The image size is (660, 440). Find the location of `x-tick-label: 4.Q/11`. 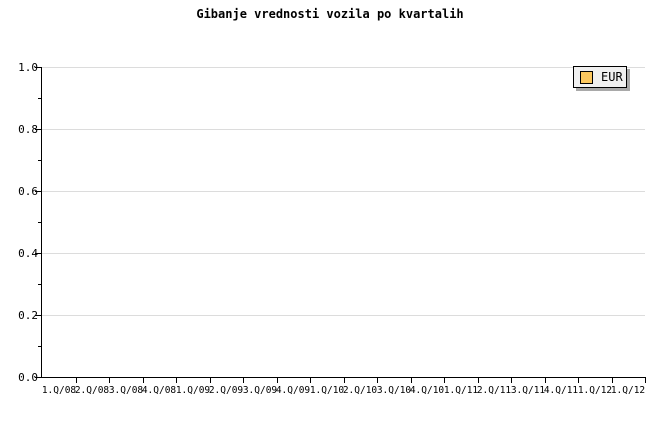

x-tick-label: 4.Q/11 is located at coordinates (561, 390).